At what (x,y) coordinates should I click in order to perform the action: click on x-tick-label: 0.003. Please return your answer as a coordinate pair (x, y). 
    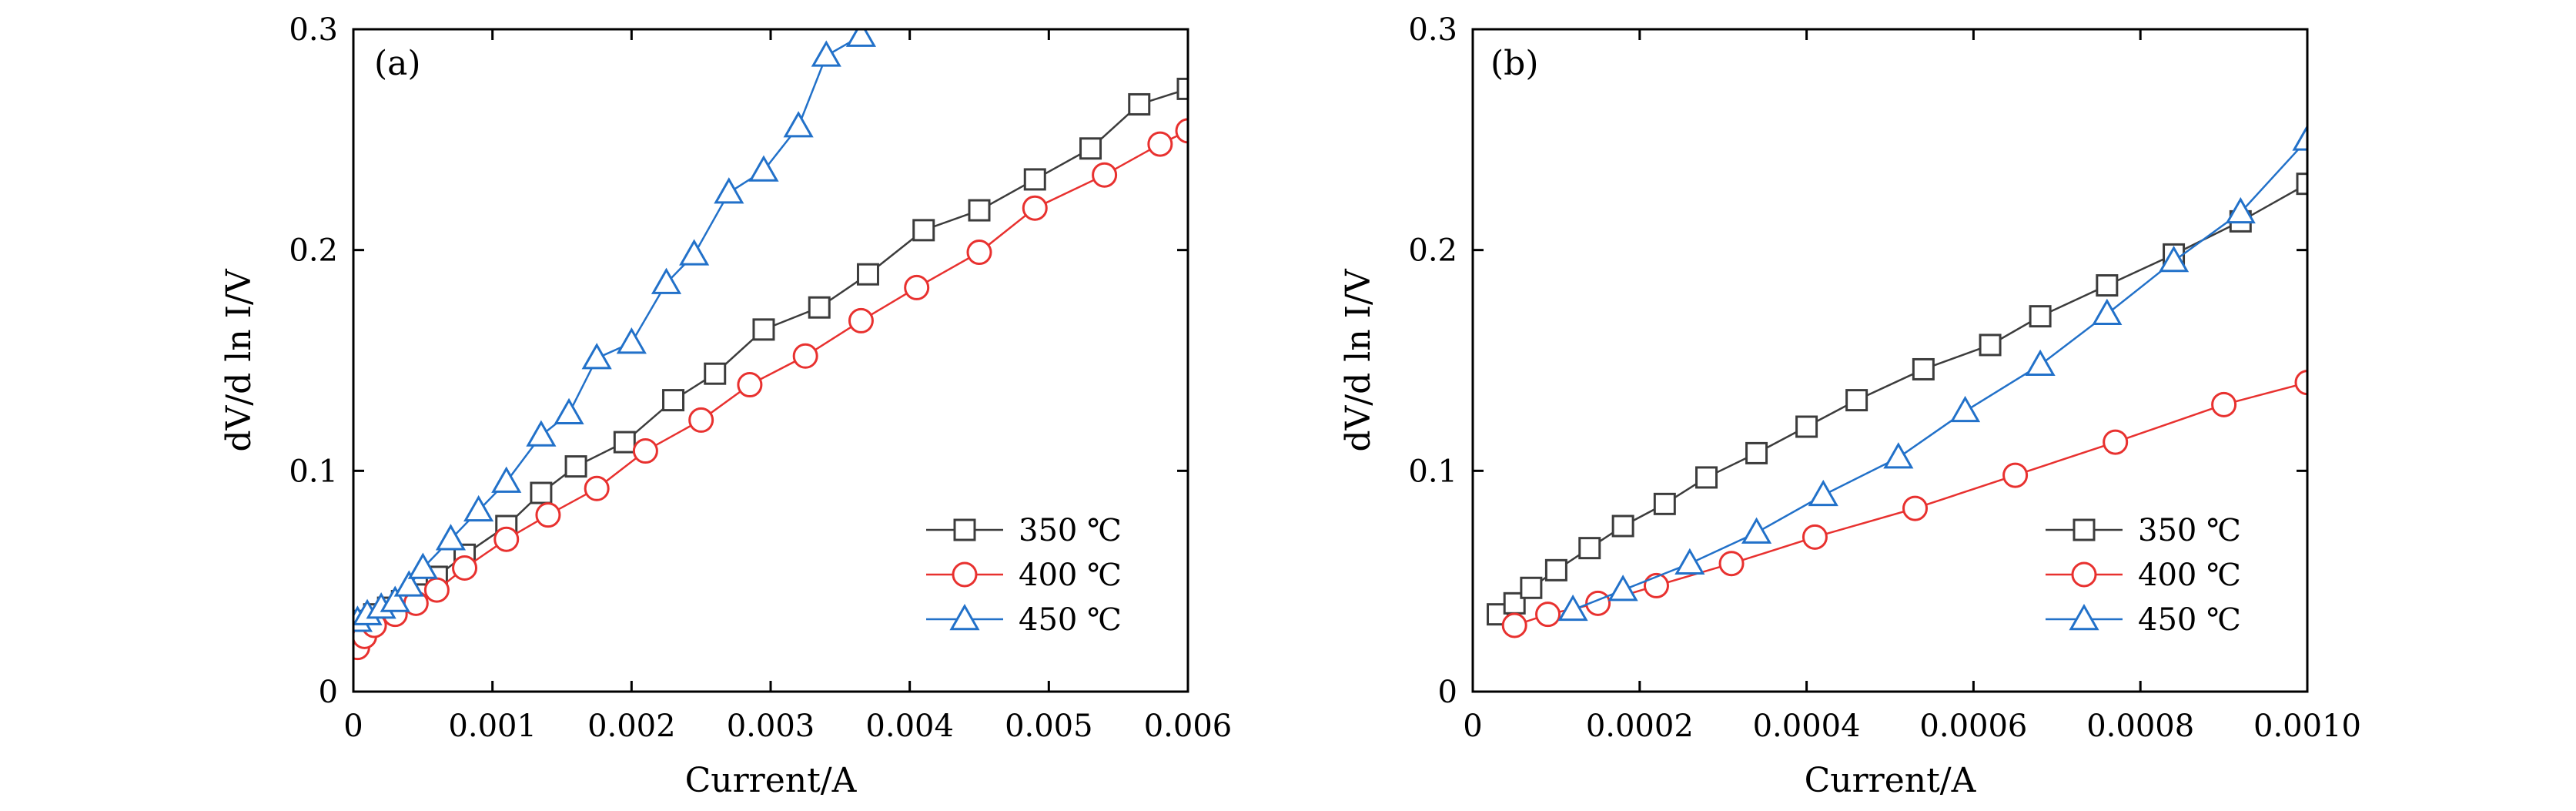
    Looking at the image, I should click on (771, 726).